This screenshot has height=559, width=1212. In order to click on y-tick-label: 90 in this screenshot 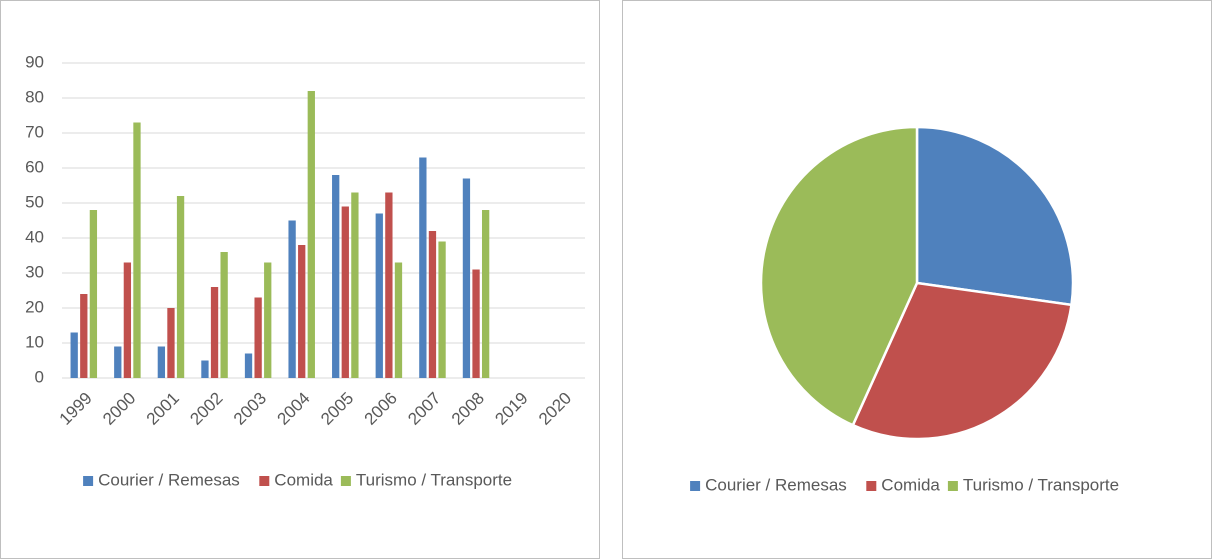, I will do `click(34, 61)`.